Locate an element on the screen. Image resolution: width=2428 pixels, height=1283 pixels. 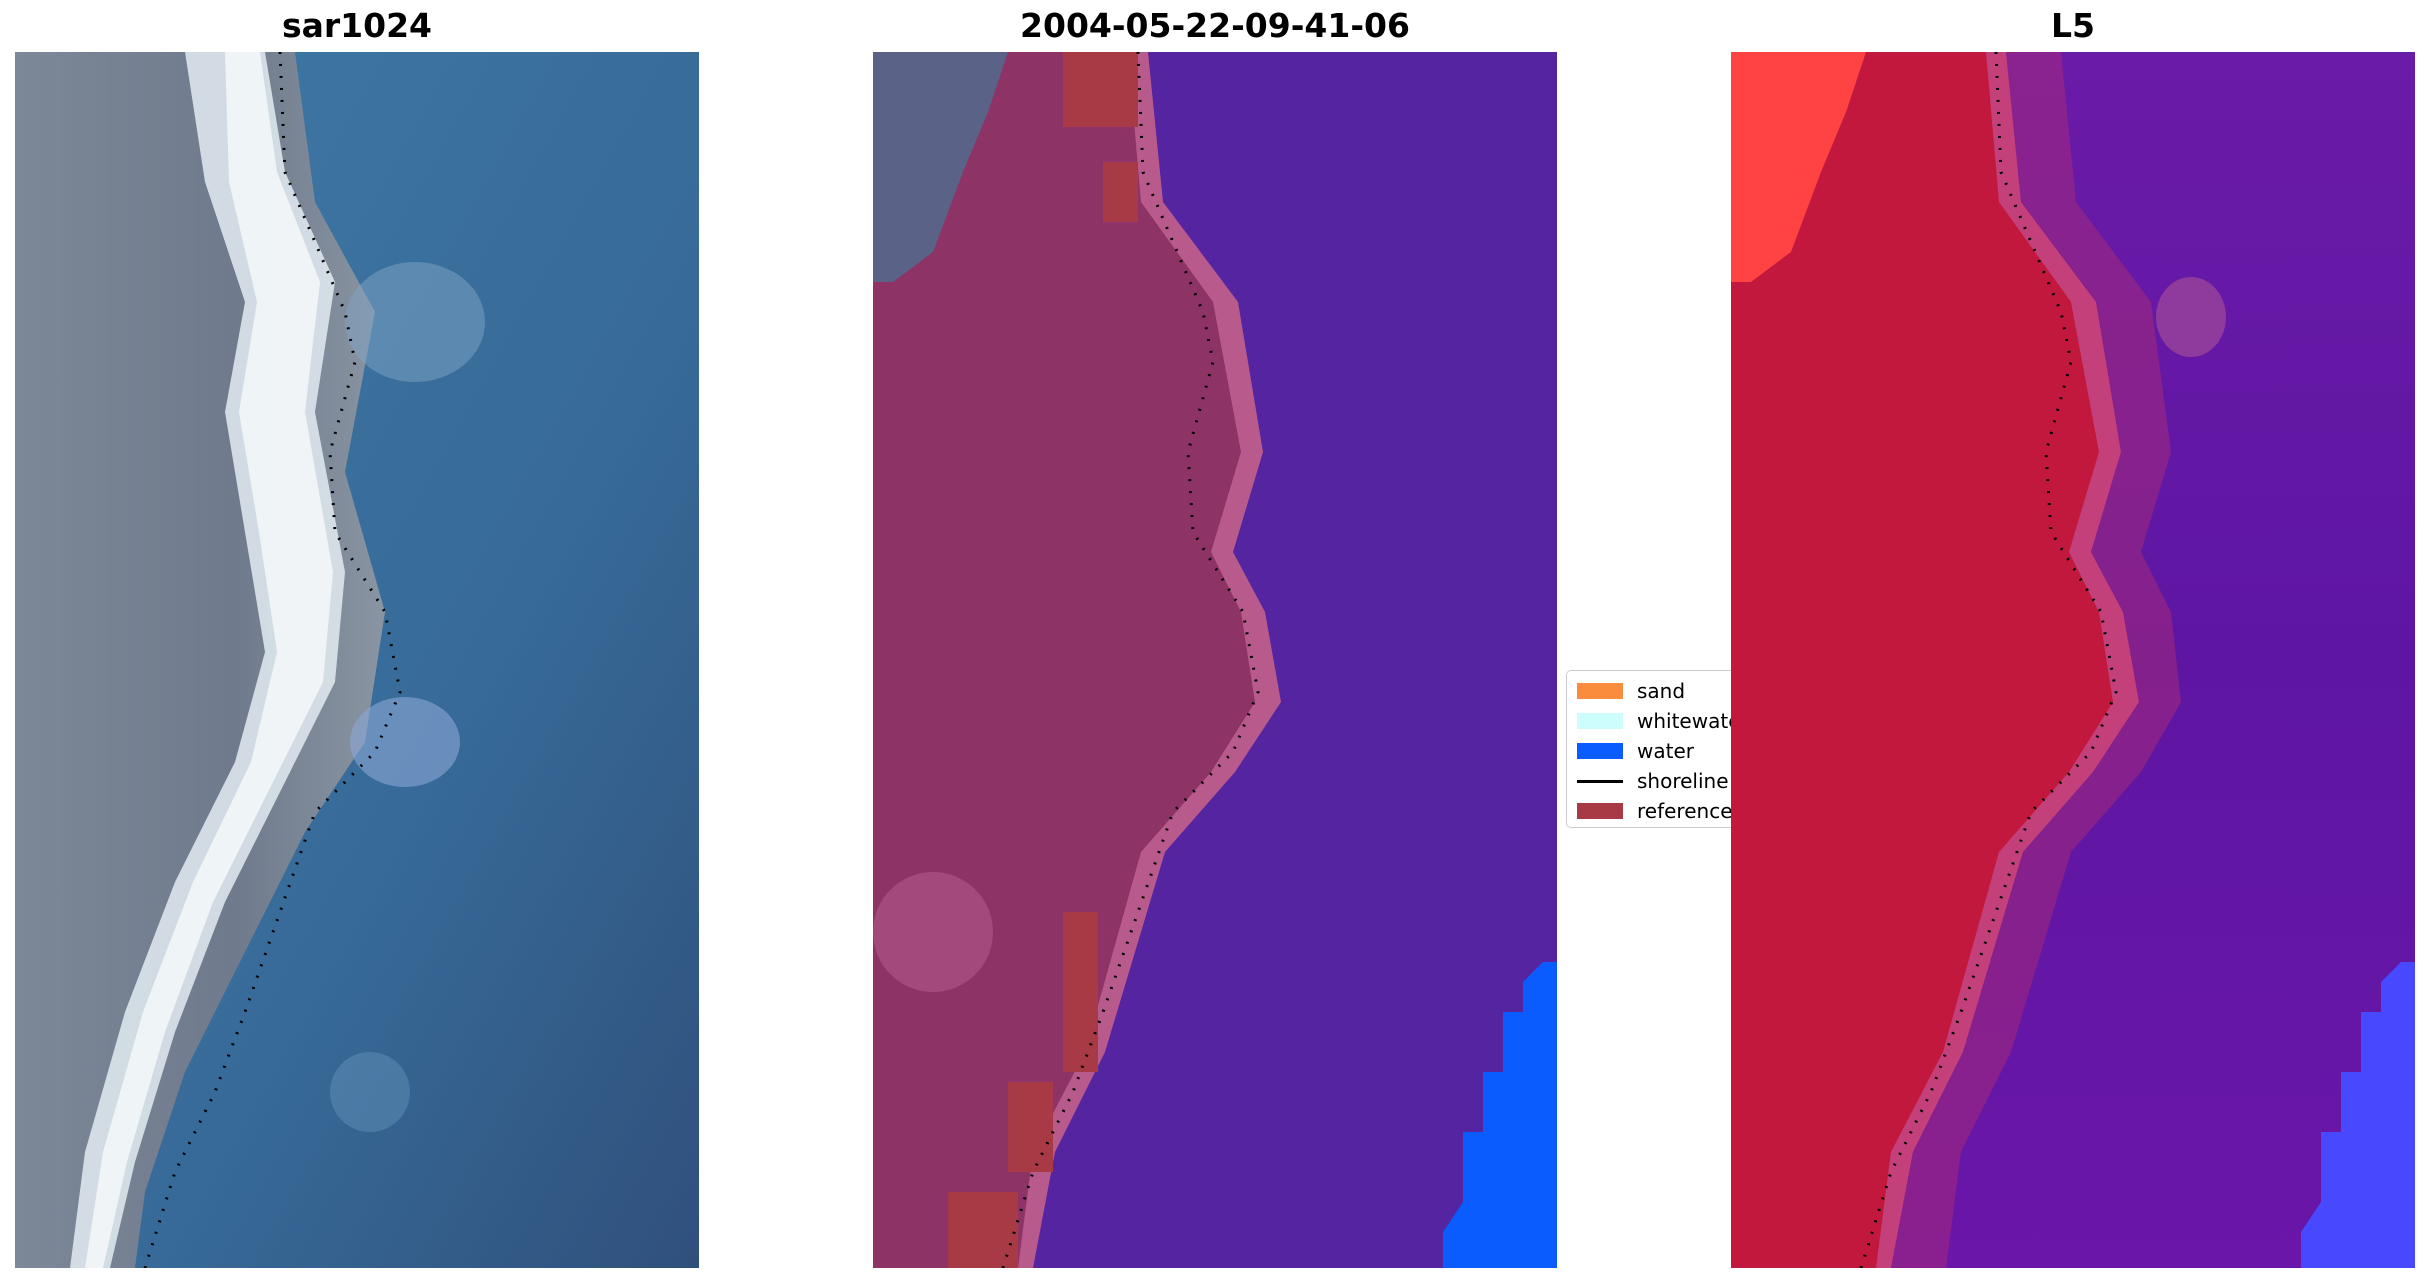
shoreline-swatch is located at coordinates (1600, 781).